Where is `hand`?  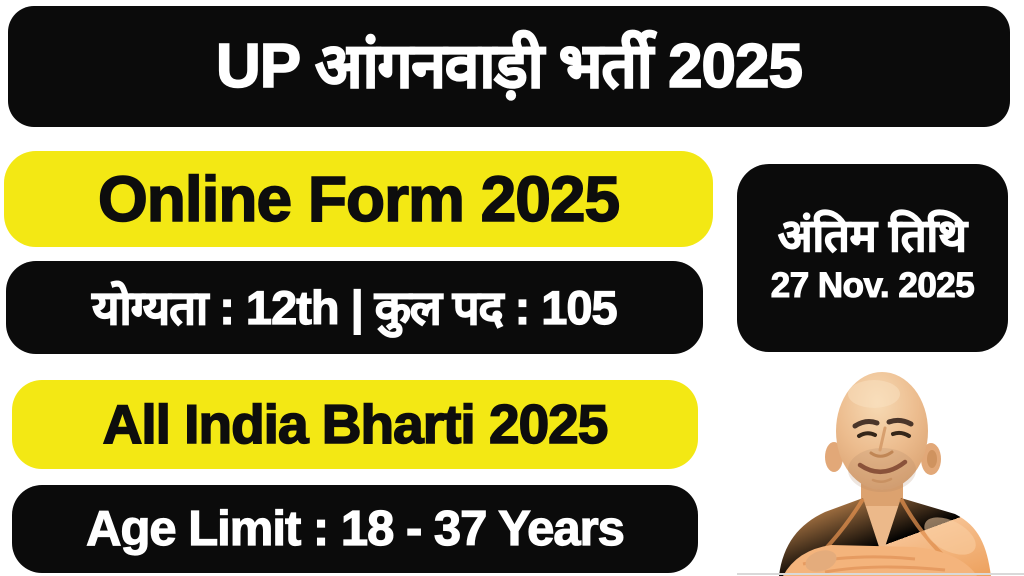 hand is located at coordinates (821, 561).